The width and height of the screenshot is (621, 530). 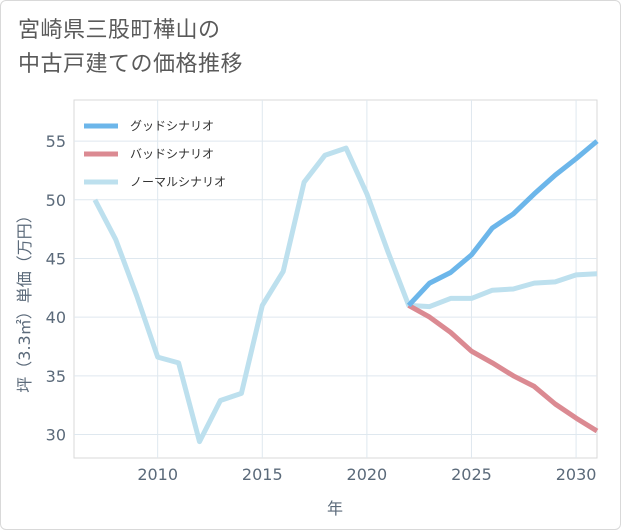 What do you see at coordinates (298, 48) in the screenshot?
I see `chart-title: 宮崎県三股町樺山の 中古戸建ての価格推移` at bounding box center [298, 48].